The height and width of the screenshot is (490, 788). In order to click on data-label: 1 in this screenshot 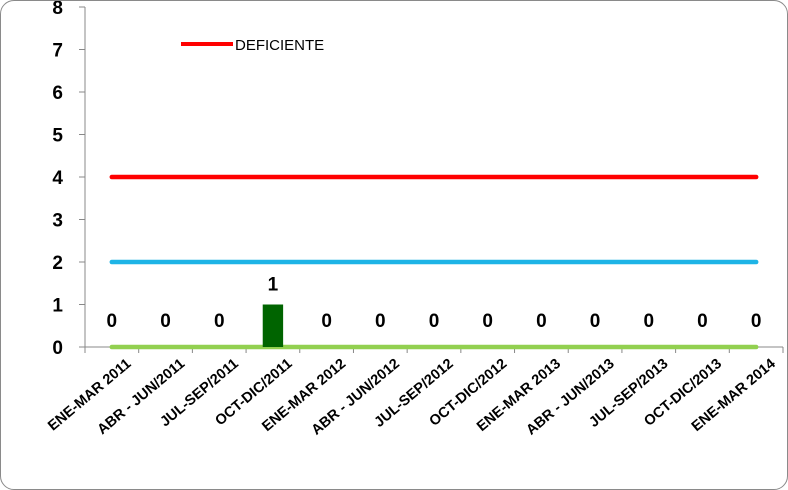, I will do `click(273, 285)`.